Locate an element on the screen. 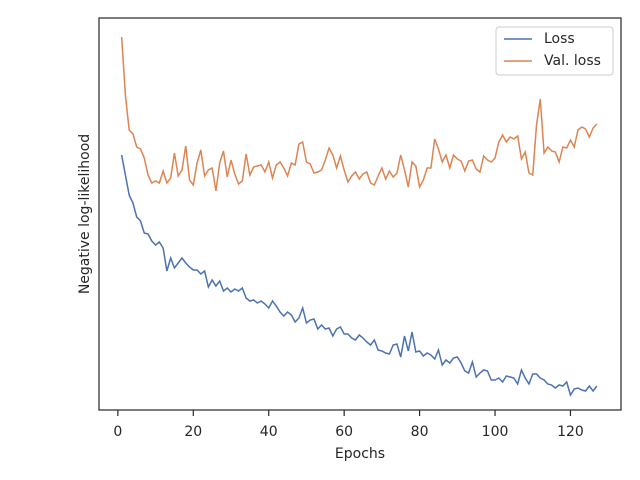 This screenshot has width=640, height=480. legend-label: Val. loss is located at coordinates (572, 61).